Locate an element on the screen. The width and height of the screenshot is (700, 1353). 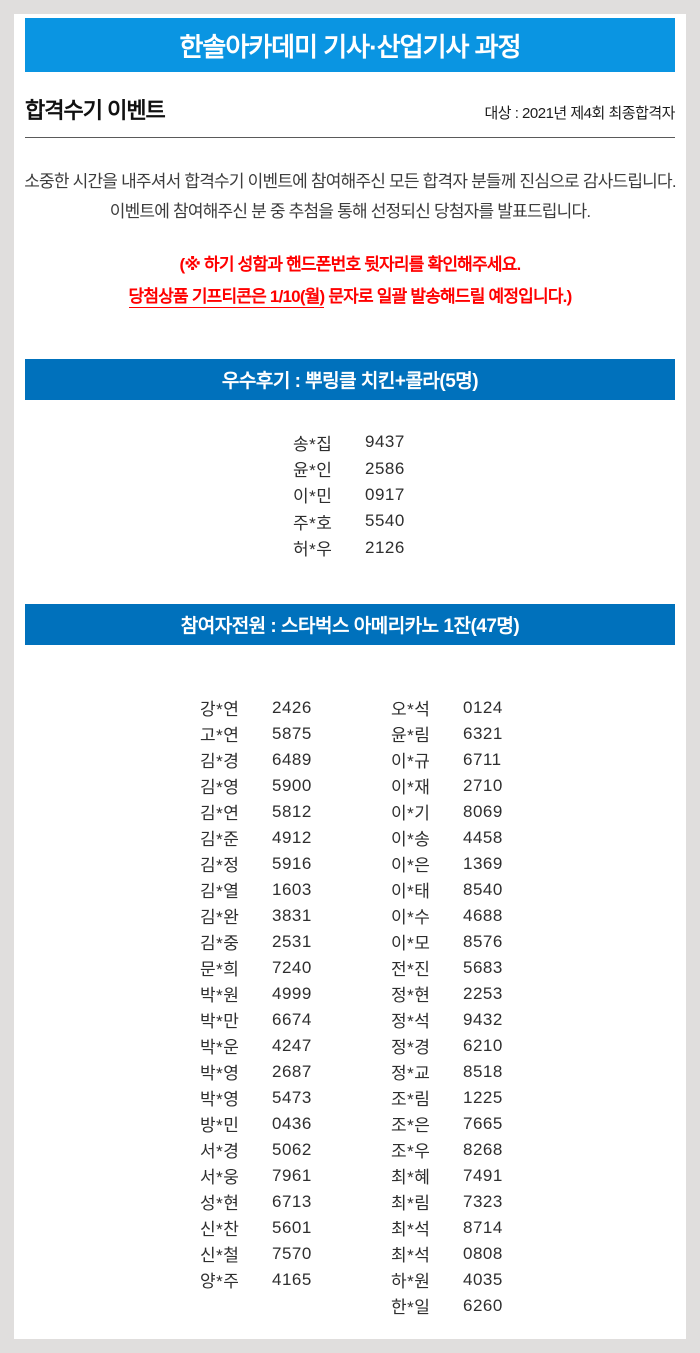
winner-phone-digits: 4165 is located at coordinates (292, 1279).